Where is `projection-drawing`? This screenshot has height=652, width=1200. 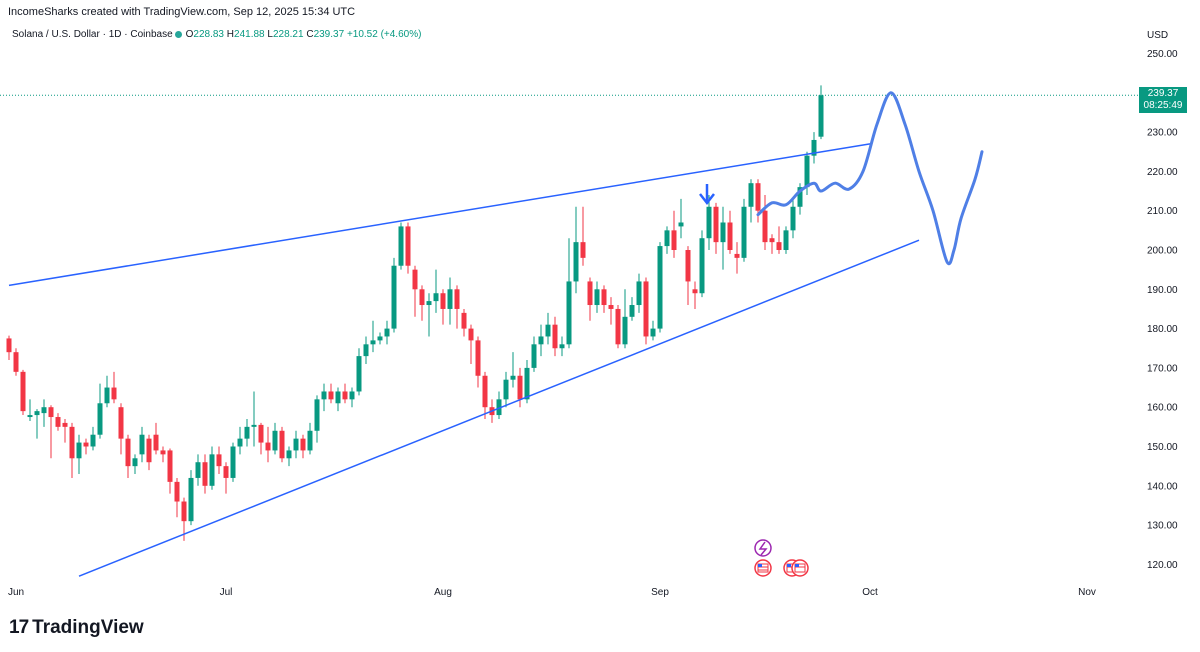
projection-drawing is located at coordinates (870, 178).